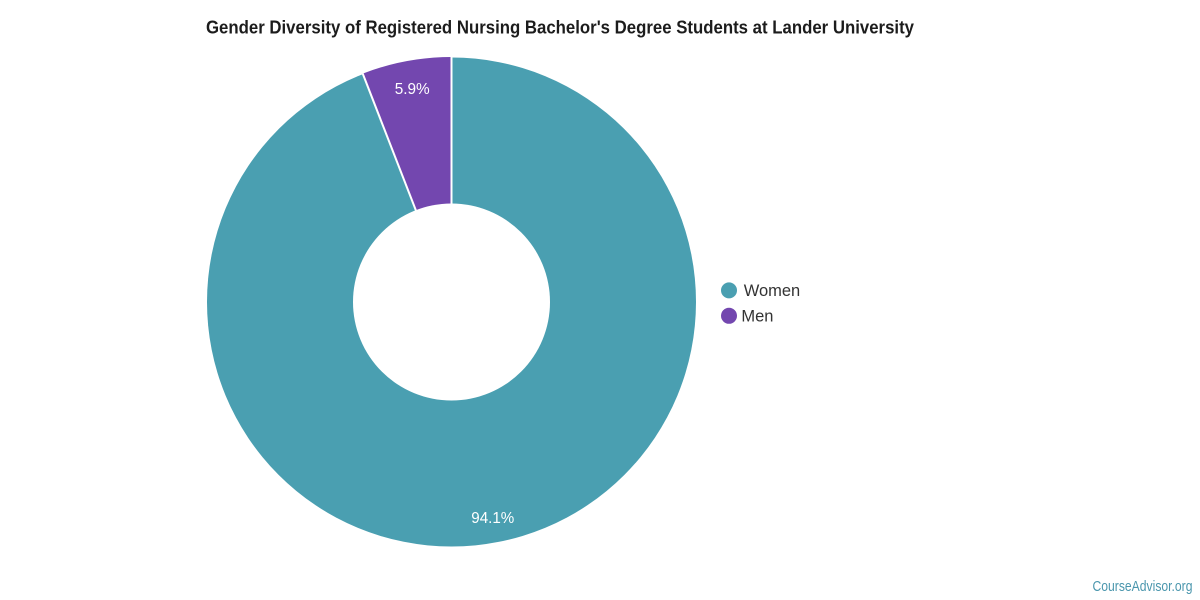 This screenshot has width=1200, height=600. What do you see at coordinates (757, 316) in the screenshot?
I see `svg-text: Men` at bounding box center [757, 316].